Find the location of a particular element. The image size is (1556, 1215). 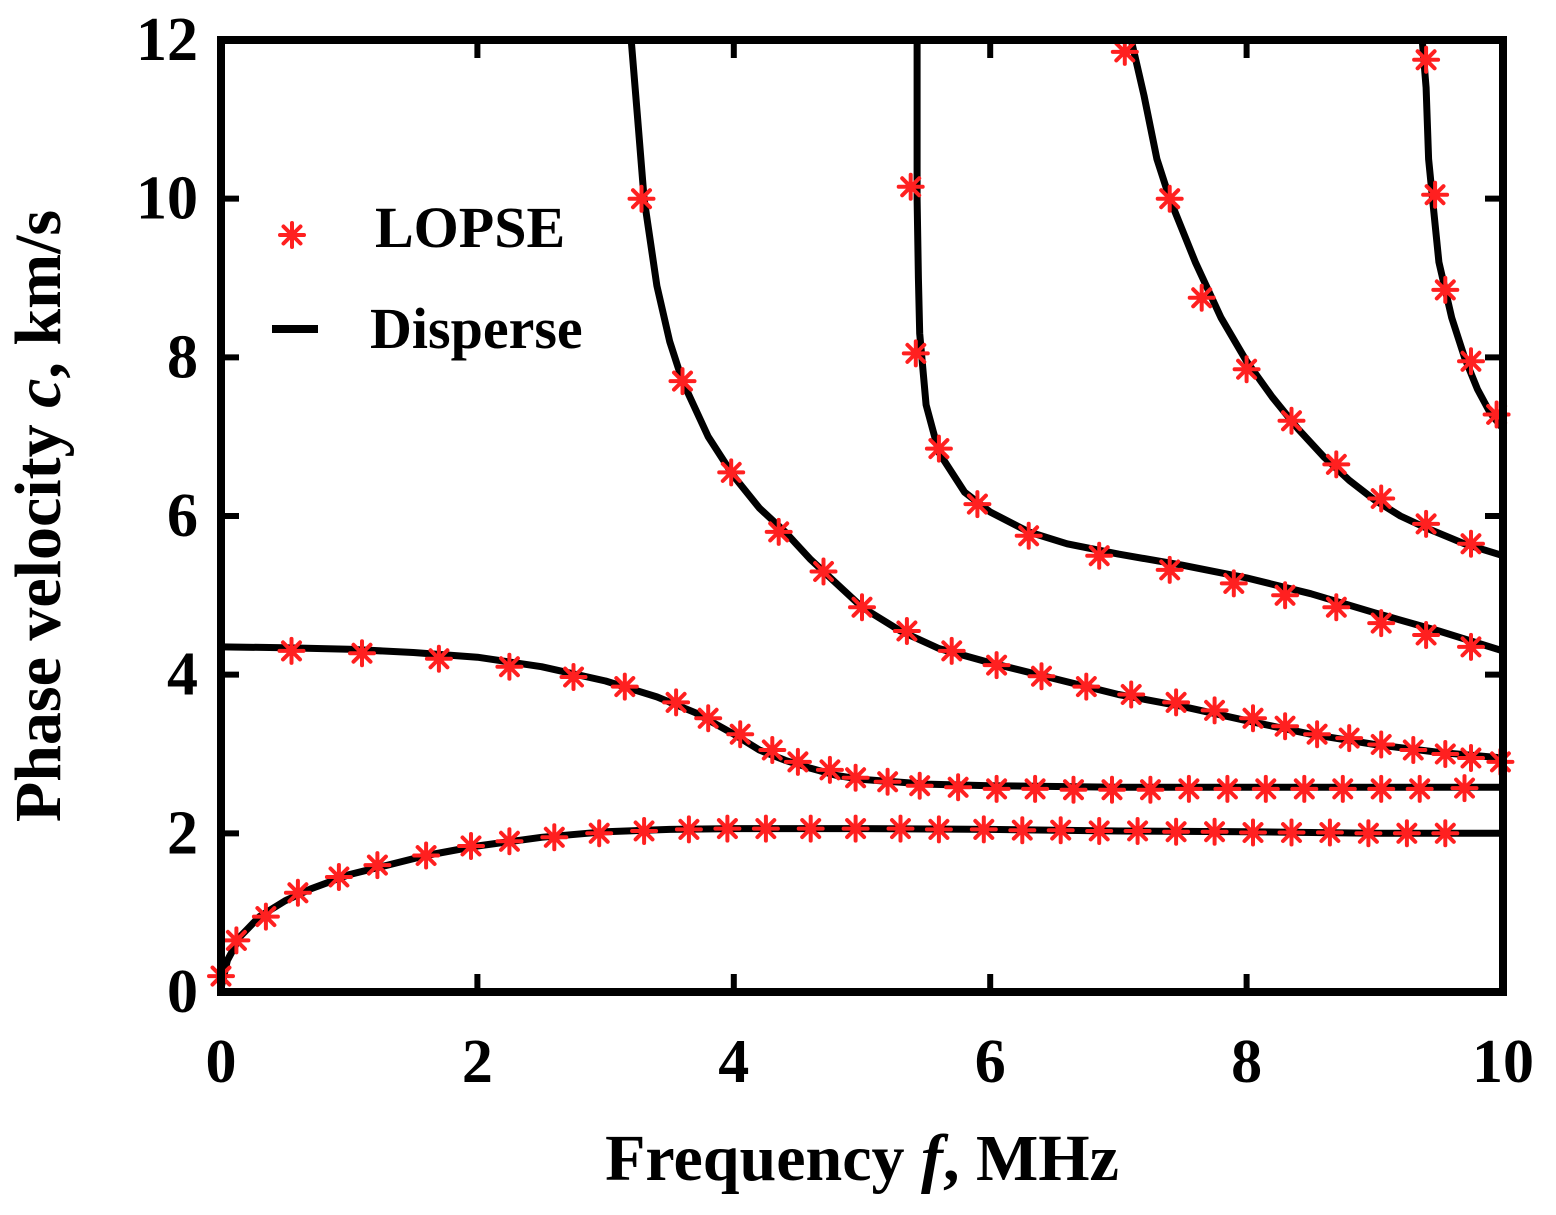

x-tick-label-10: 10 is located at coordinates (1503, 1062).